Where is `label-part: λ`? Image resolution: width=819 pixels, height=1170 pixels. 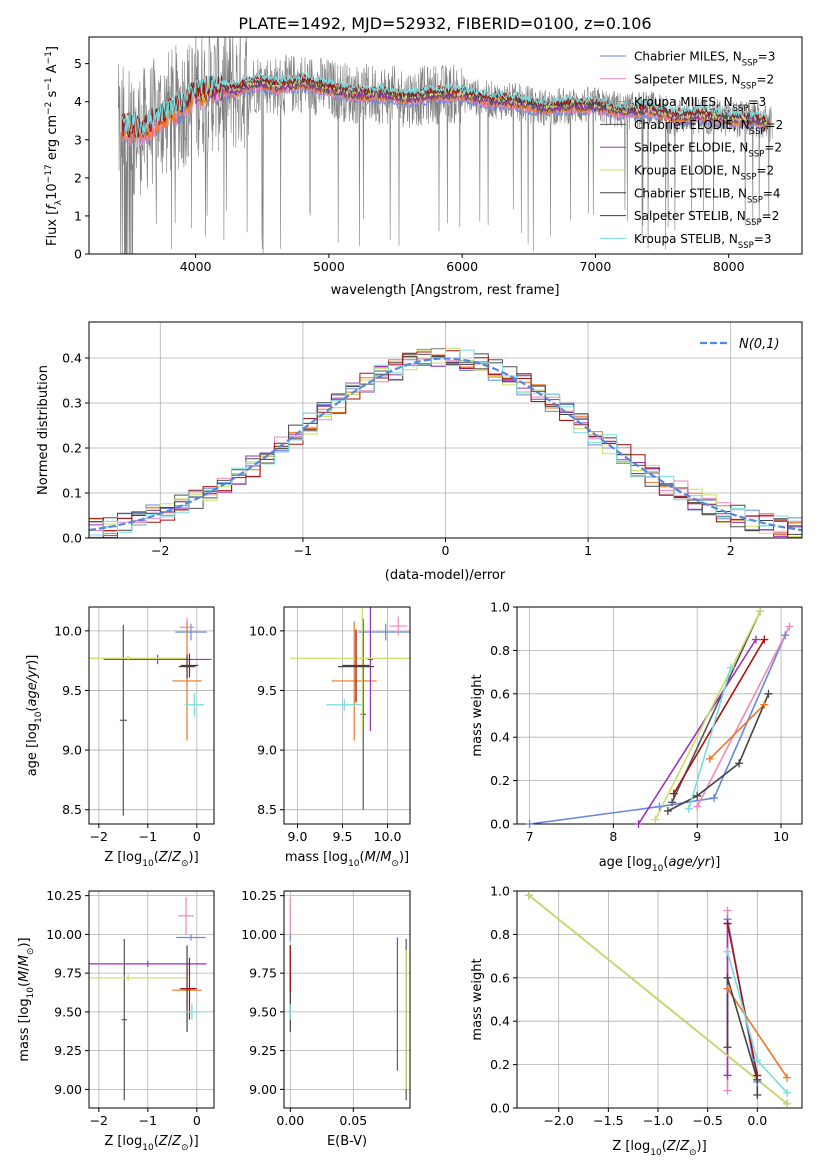
label-part: λ is located at coordinates (59, 202).